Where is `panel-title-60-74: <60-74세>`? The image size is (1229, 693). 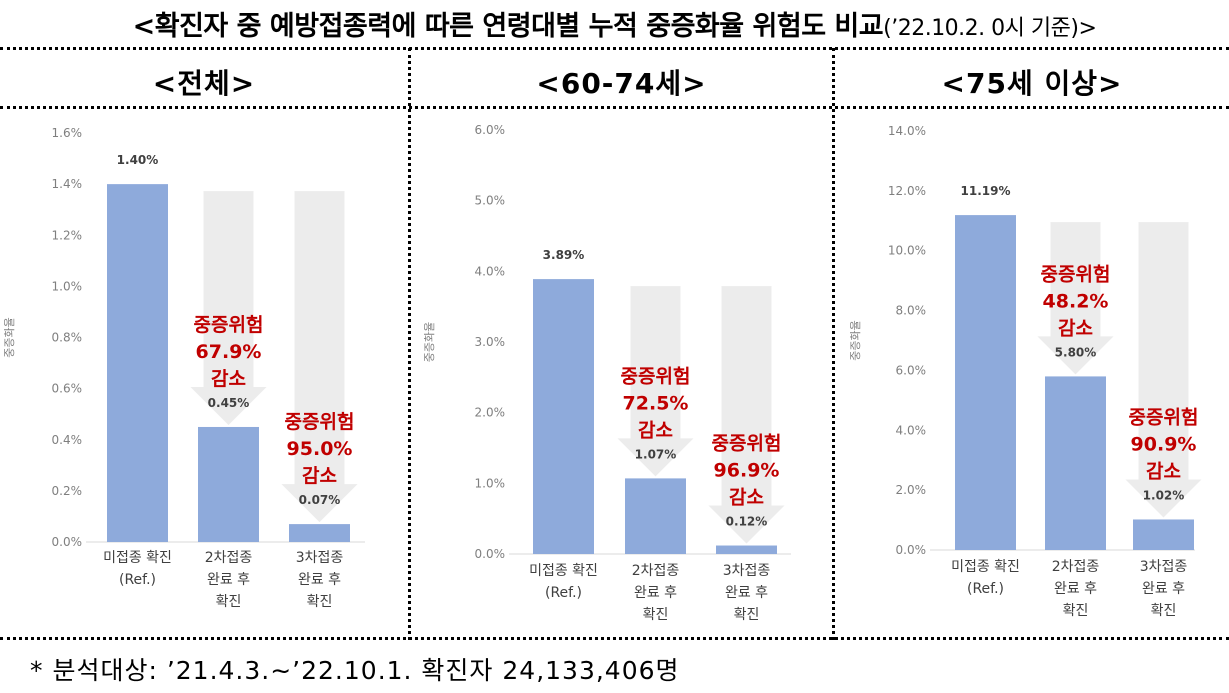 panel-title-60-74: <60-74세> is located at coordinates (621, 83).